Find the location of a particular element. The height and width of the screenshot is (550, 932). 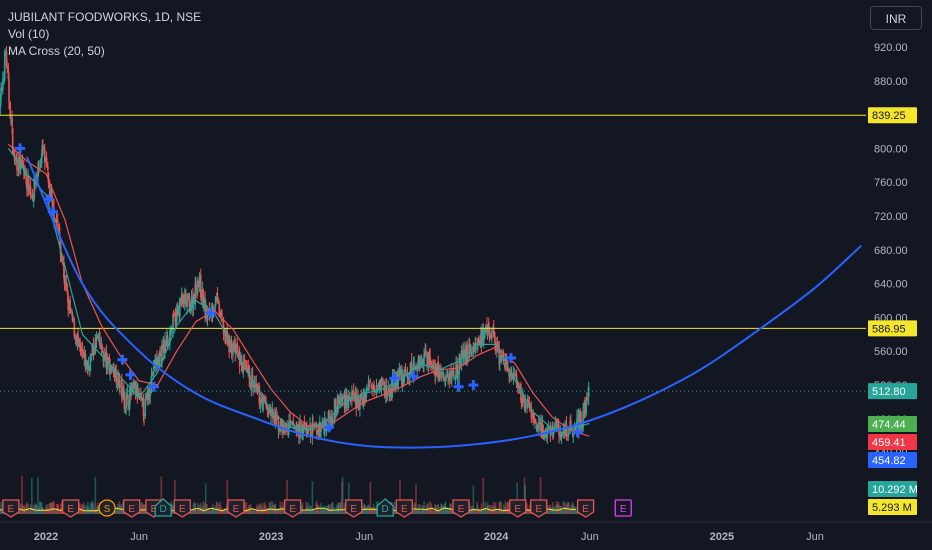

volume-value-label: 10.292 M is located at coordinates (893, 489).